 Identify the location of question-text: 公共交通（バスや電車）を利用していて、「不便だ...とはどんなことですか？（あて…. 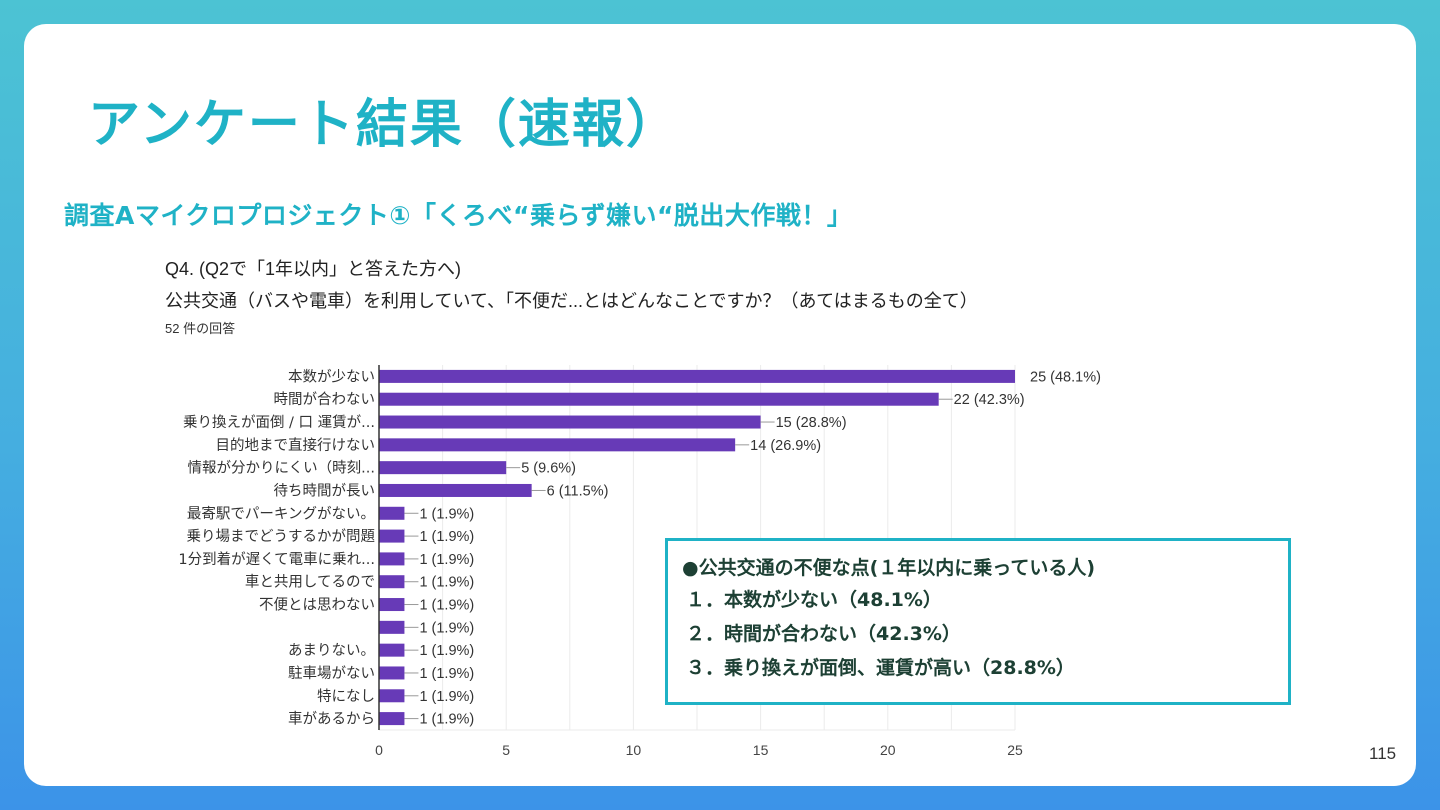
(571, 301).